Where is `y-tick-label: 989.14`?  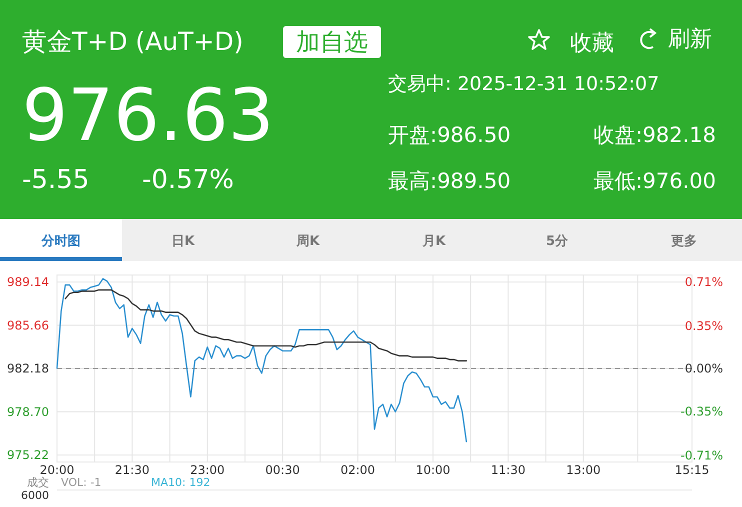
y-tick-label: 989.14 is located at coordinates (28, 282).